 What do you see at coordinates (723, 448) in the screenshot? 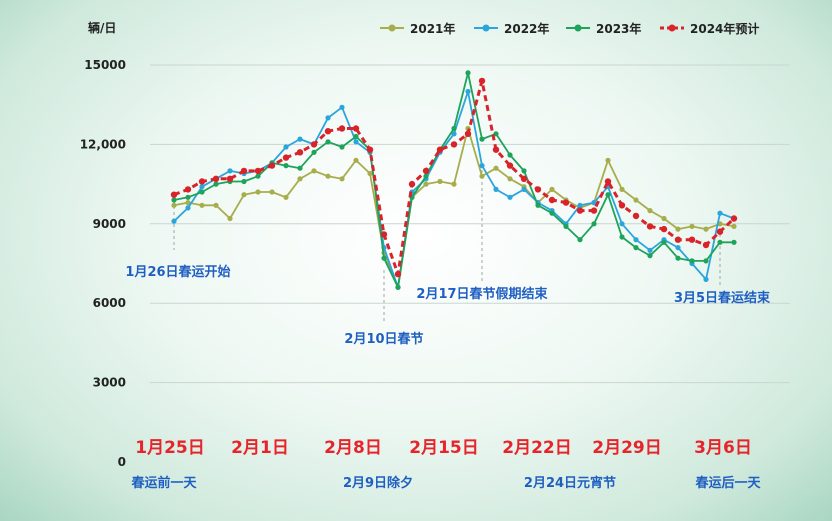
I see `x-axis-date-label: 3月6日` at bounding box center [723, 448].